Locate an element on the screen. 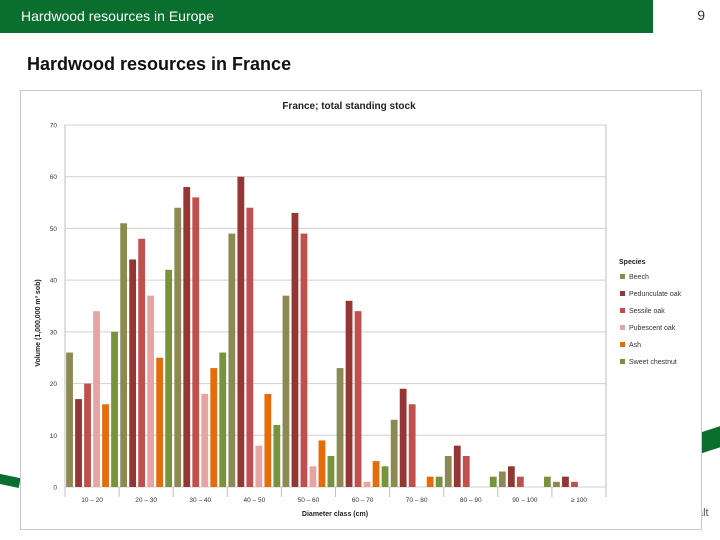 This screenshot has width=720, height=540. legend-label: Beech is located at coordinates (639, 277).